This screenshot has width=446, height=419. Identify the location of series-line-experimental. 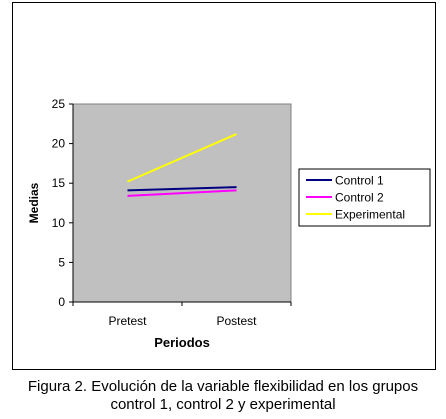
(182, 158).